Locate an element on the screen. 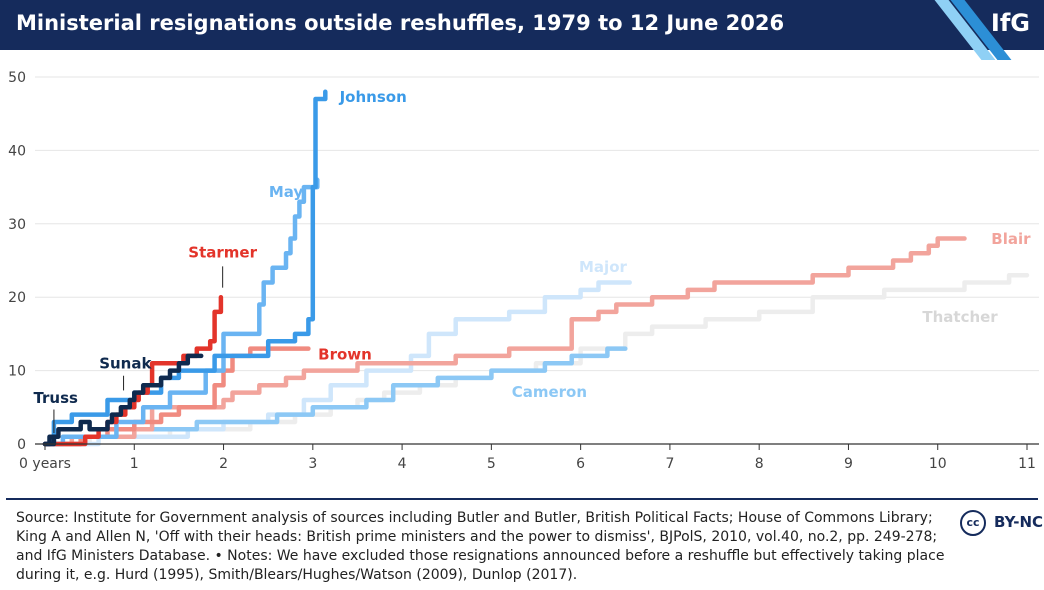 Image resolution: width=1044 pixels, height=590 pixels. y-tick-label: 30 is located at coordinates (17, 225).